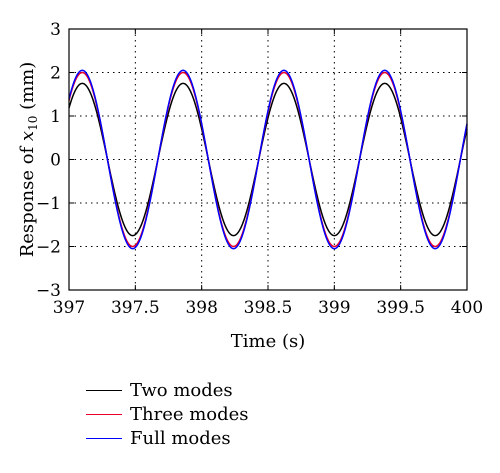  I want to click on legend-swatch-three-modes, so click(104, 414).